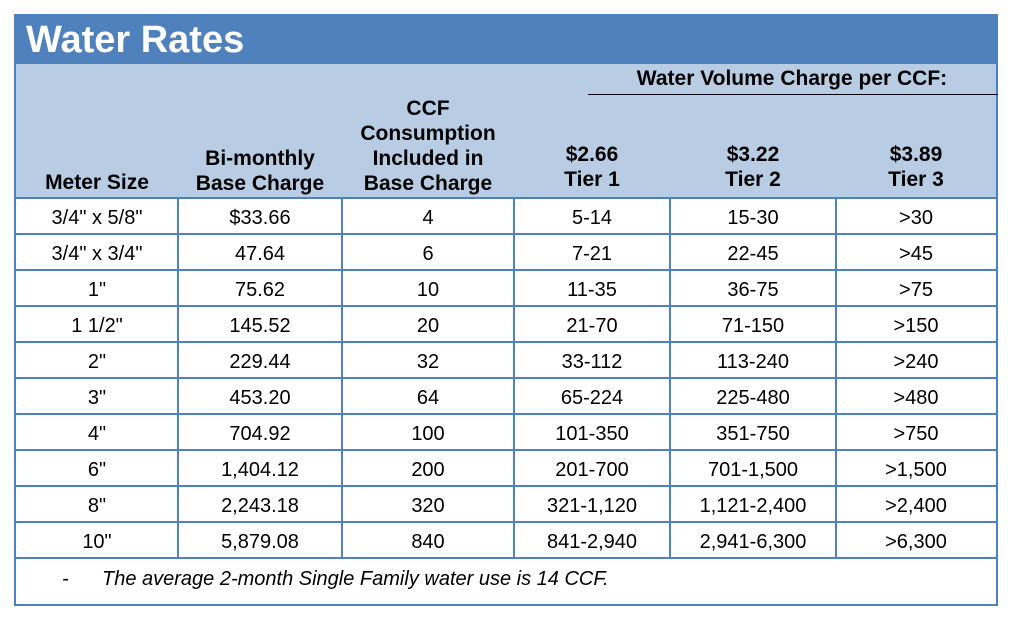 The width and height of the screenshot is (1024, 634). What do you see at coordinates (592, 398) in the screenshot?
I see `cell-tier-1: 65-224` at bounding box center [592, 398].